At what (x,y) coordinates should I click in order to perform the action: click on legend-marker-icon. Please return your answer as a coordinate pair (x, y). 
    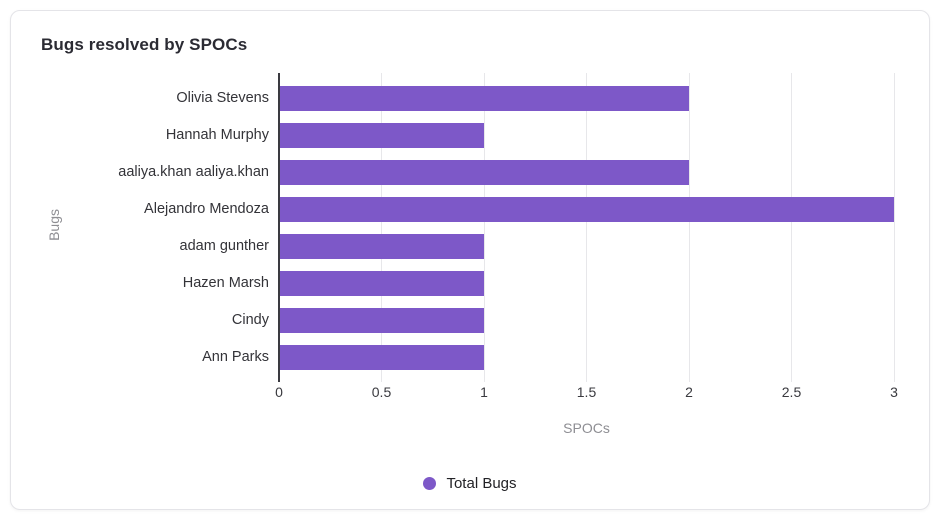
    Looking at the image, I should click on (430, 483).